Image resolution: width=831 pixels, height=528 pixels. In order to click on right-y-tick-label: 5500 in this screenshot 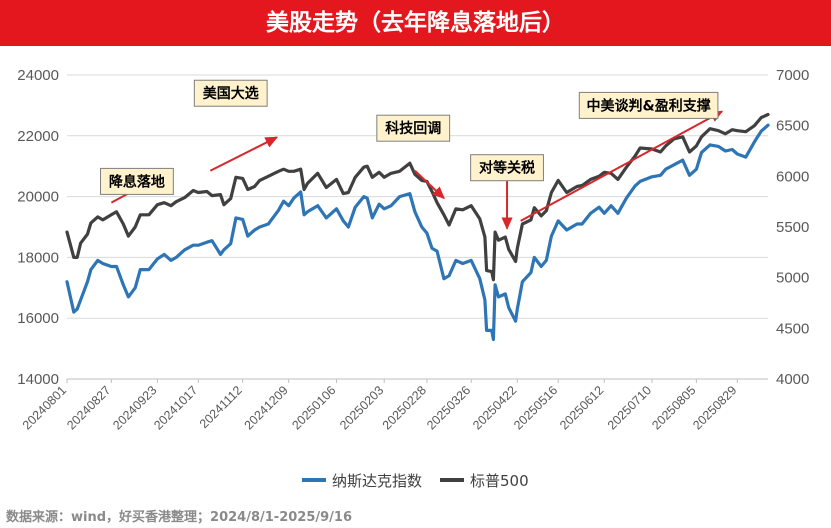, I will do `click(792, 227)`.